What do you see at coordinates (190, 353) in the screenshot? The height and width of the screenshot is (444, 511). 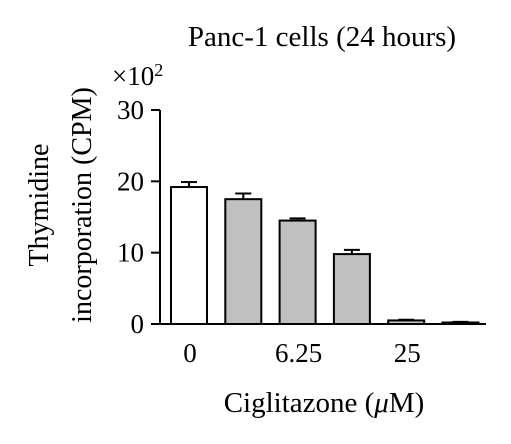 I see `x-tick-label: 0` at bounding box center [190, 353].